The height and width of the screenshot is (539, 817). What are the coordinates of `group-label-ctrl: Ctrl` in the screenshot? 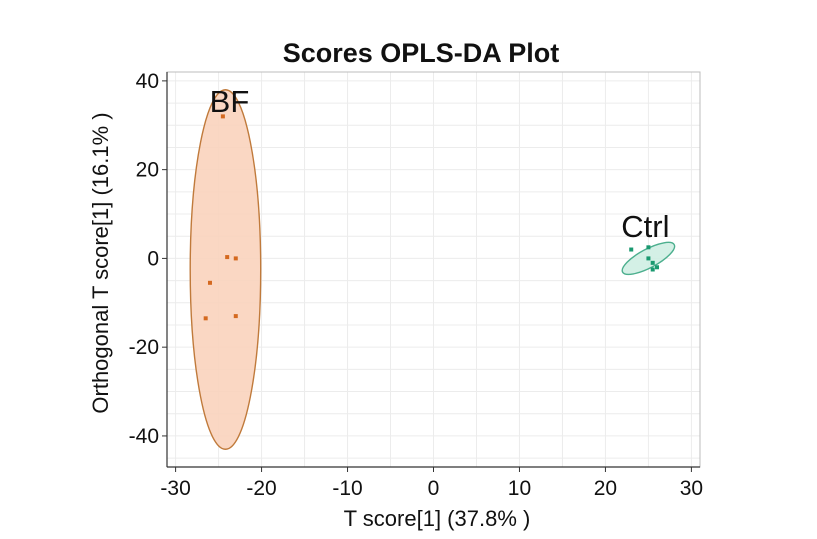 It's located at (645, 226).